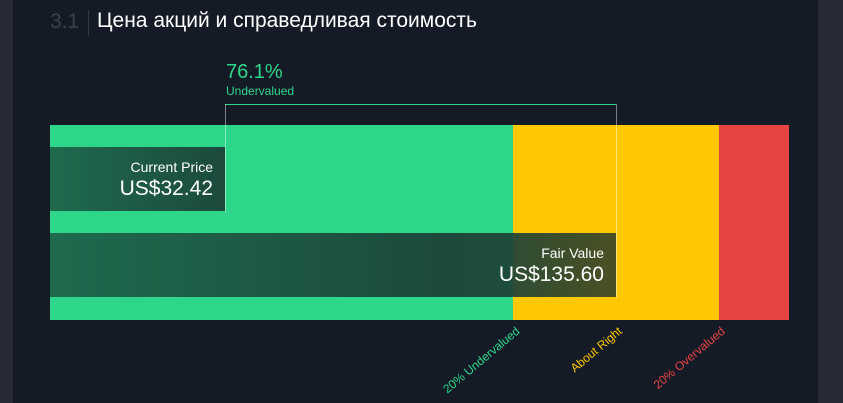  What do you see at coordinates (287, 20) in the screenshot?
I see `section-title: Цена акций и справедливая стоимость` at bounding box center [287, 20].